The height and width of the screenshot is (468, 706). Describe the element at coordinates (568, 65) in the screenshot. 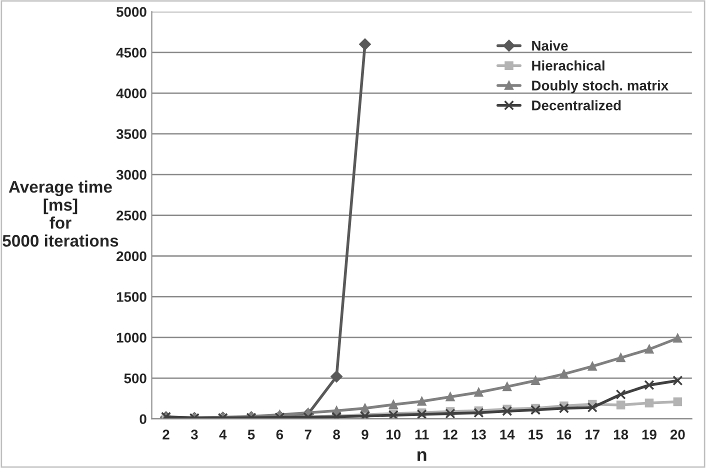

I see `legend-label: Hierachical` at that location.